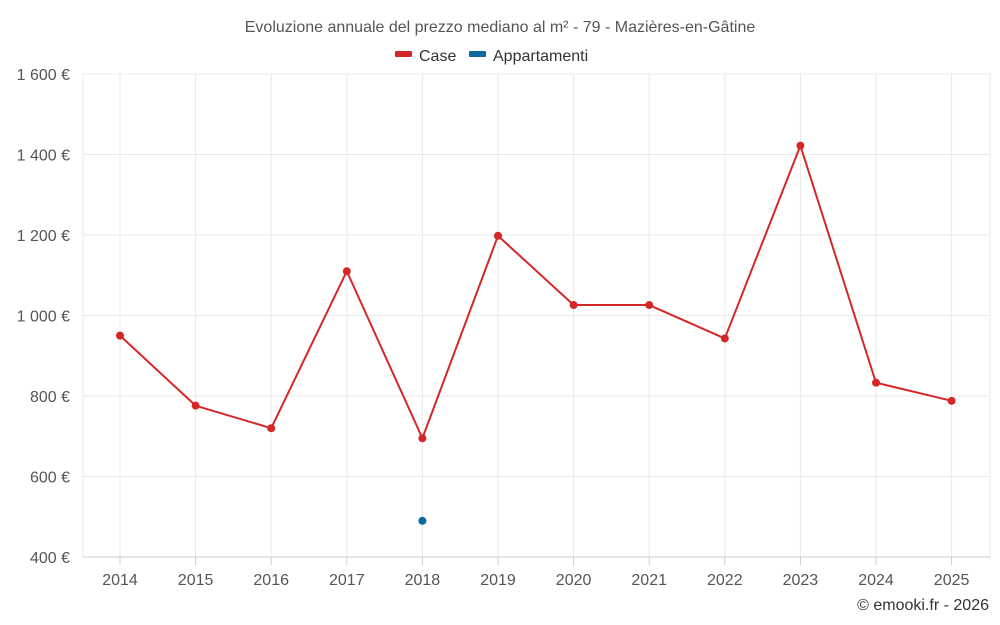 This screenshot has width=1000, height=625. Describe the element at coordinates (540, 56) in the screenshot. I see `legend-label-appartamenti: Appartamenti` at that location.